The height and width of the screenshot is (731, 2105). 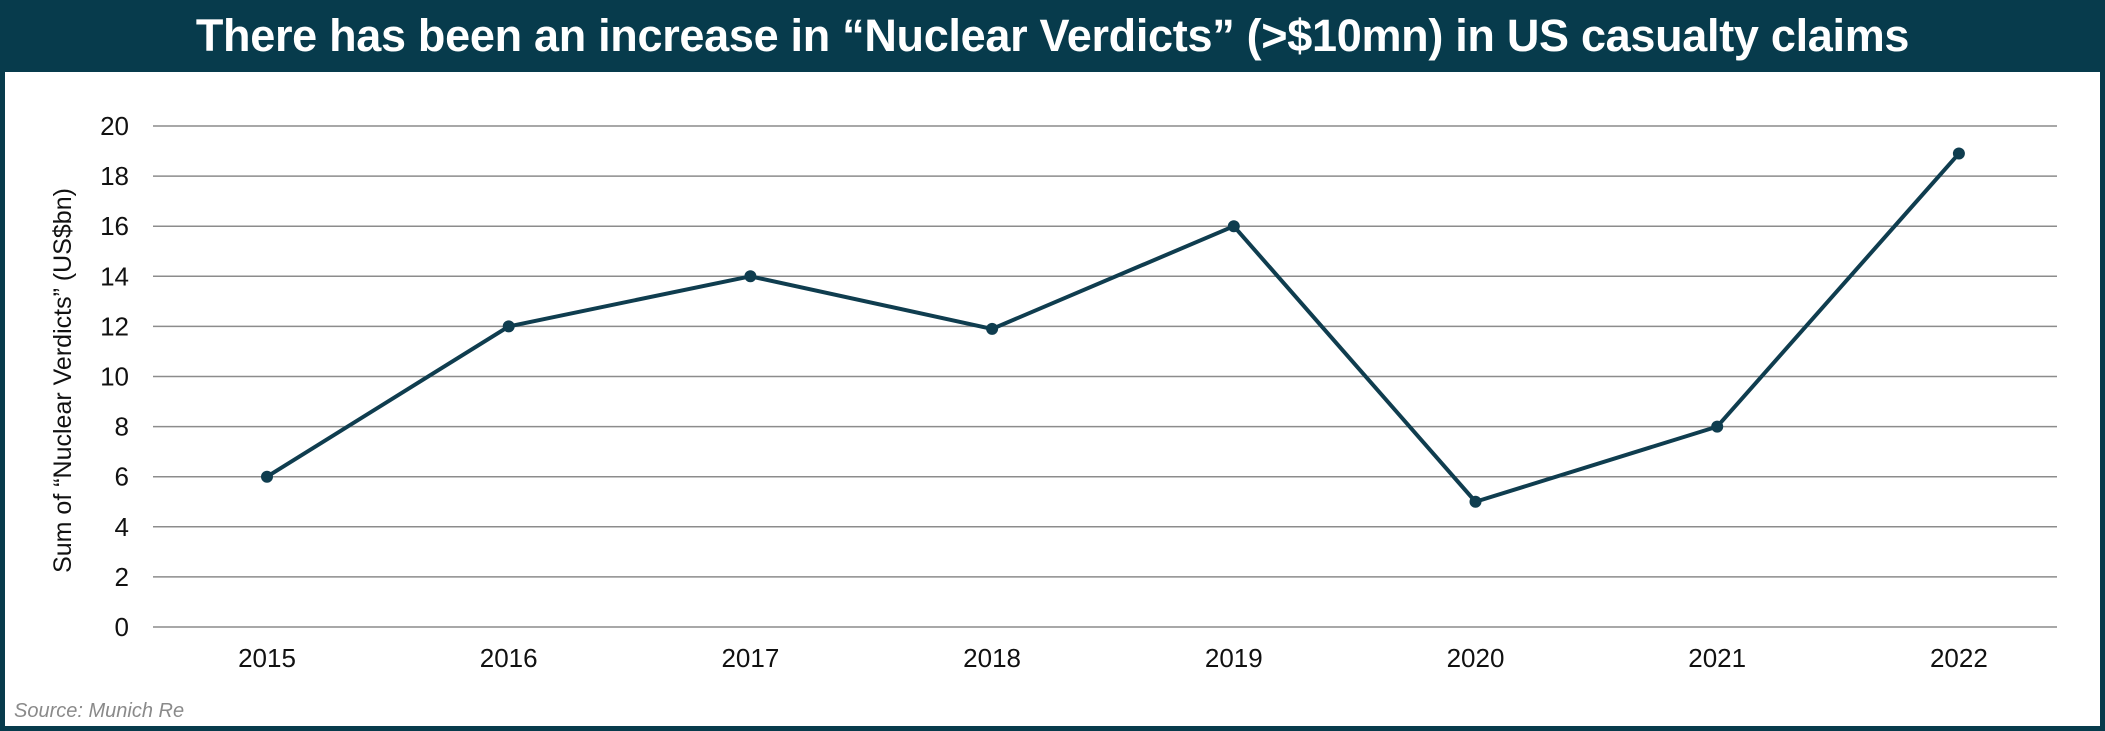 What do you see at coordinates (122, 527) in the screenshot?
I see `y-tick-label: 4` at bounding box center [122, 527].